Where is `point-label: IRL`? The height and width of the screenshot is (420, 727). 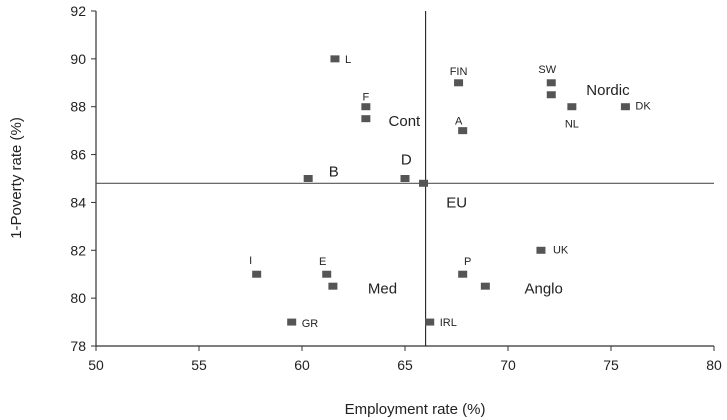
point-label: IRL is located at coordinates (448, 323).